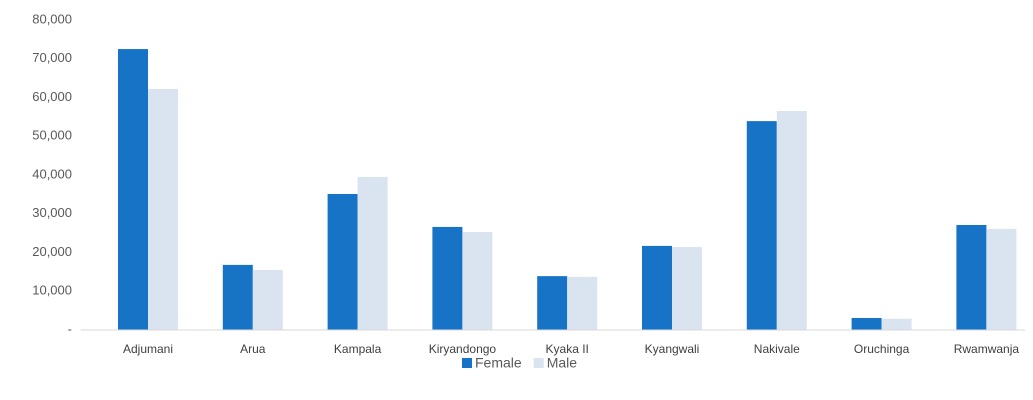 This screenshot has width=1033, height=400. Describe the element at coordinates (562, 363) in the screenshot. I see `legend-label: Male` at that location.